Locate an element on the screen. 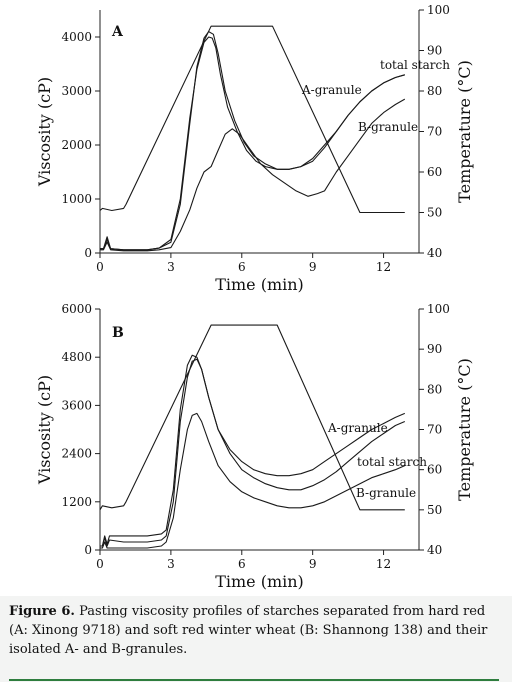 This screenshot has height=689, width=512. panel-b-y2tick-label: 80 is located at coordinates (434, 389).